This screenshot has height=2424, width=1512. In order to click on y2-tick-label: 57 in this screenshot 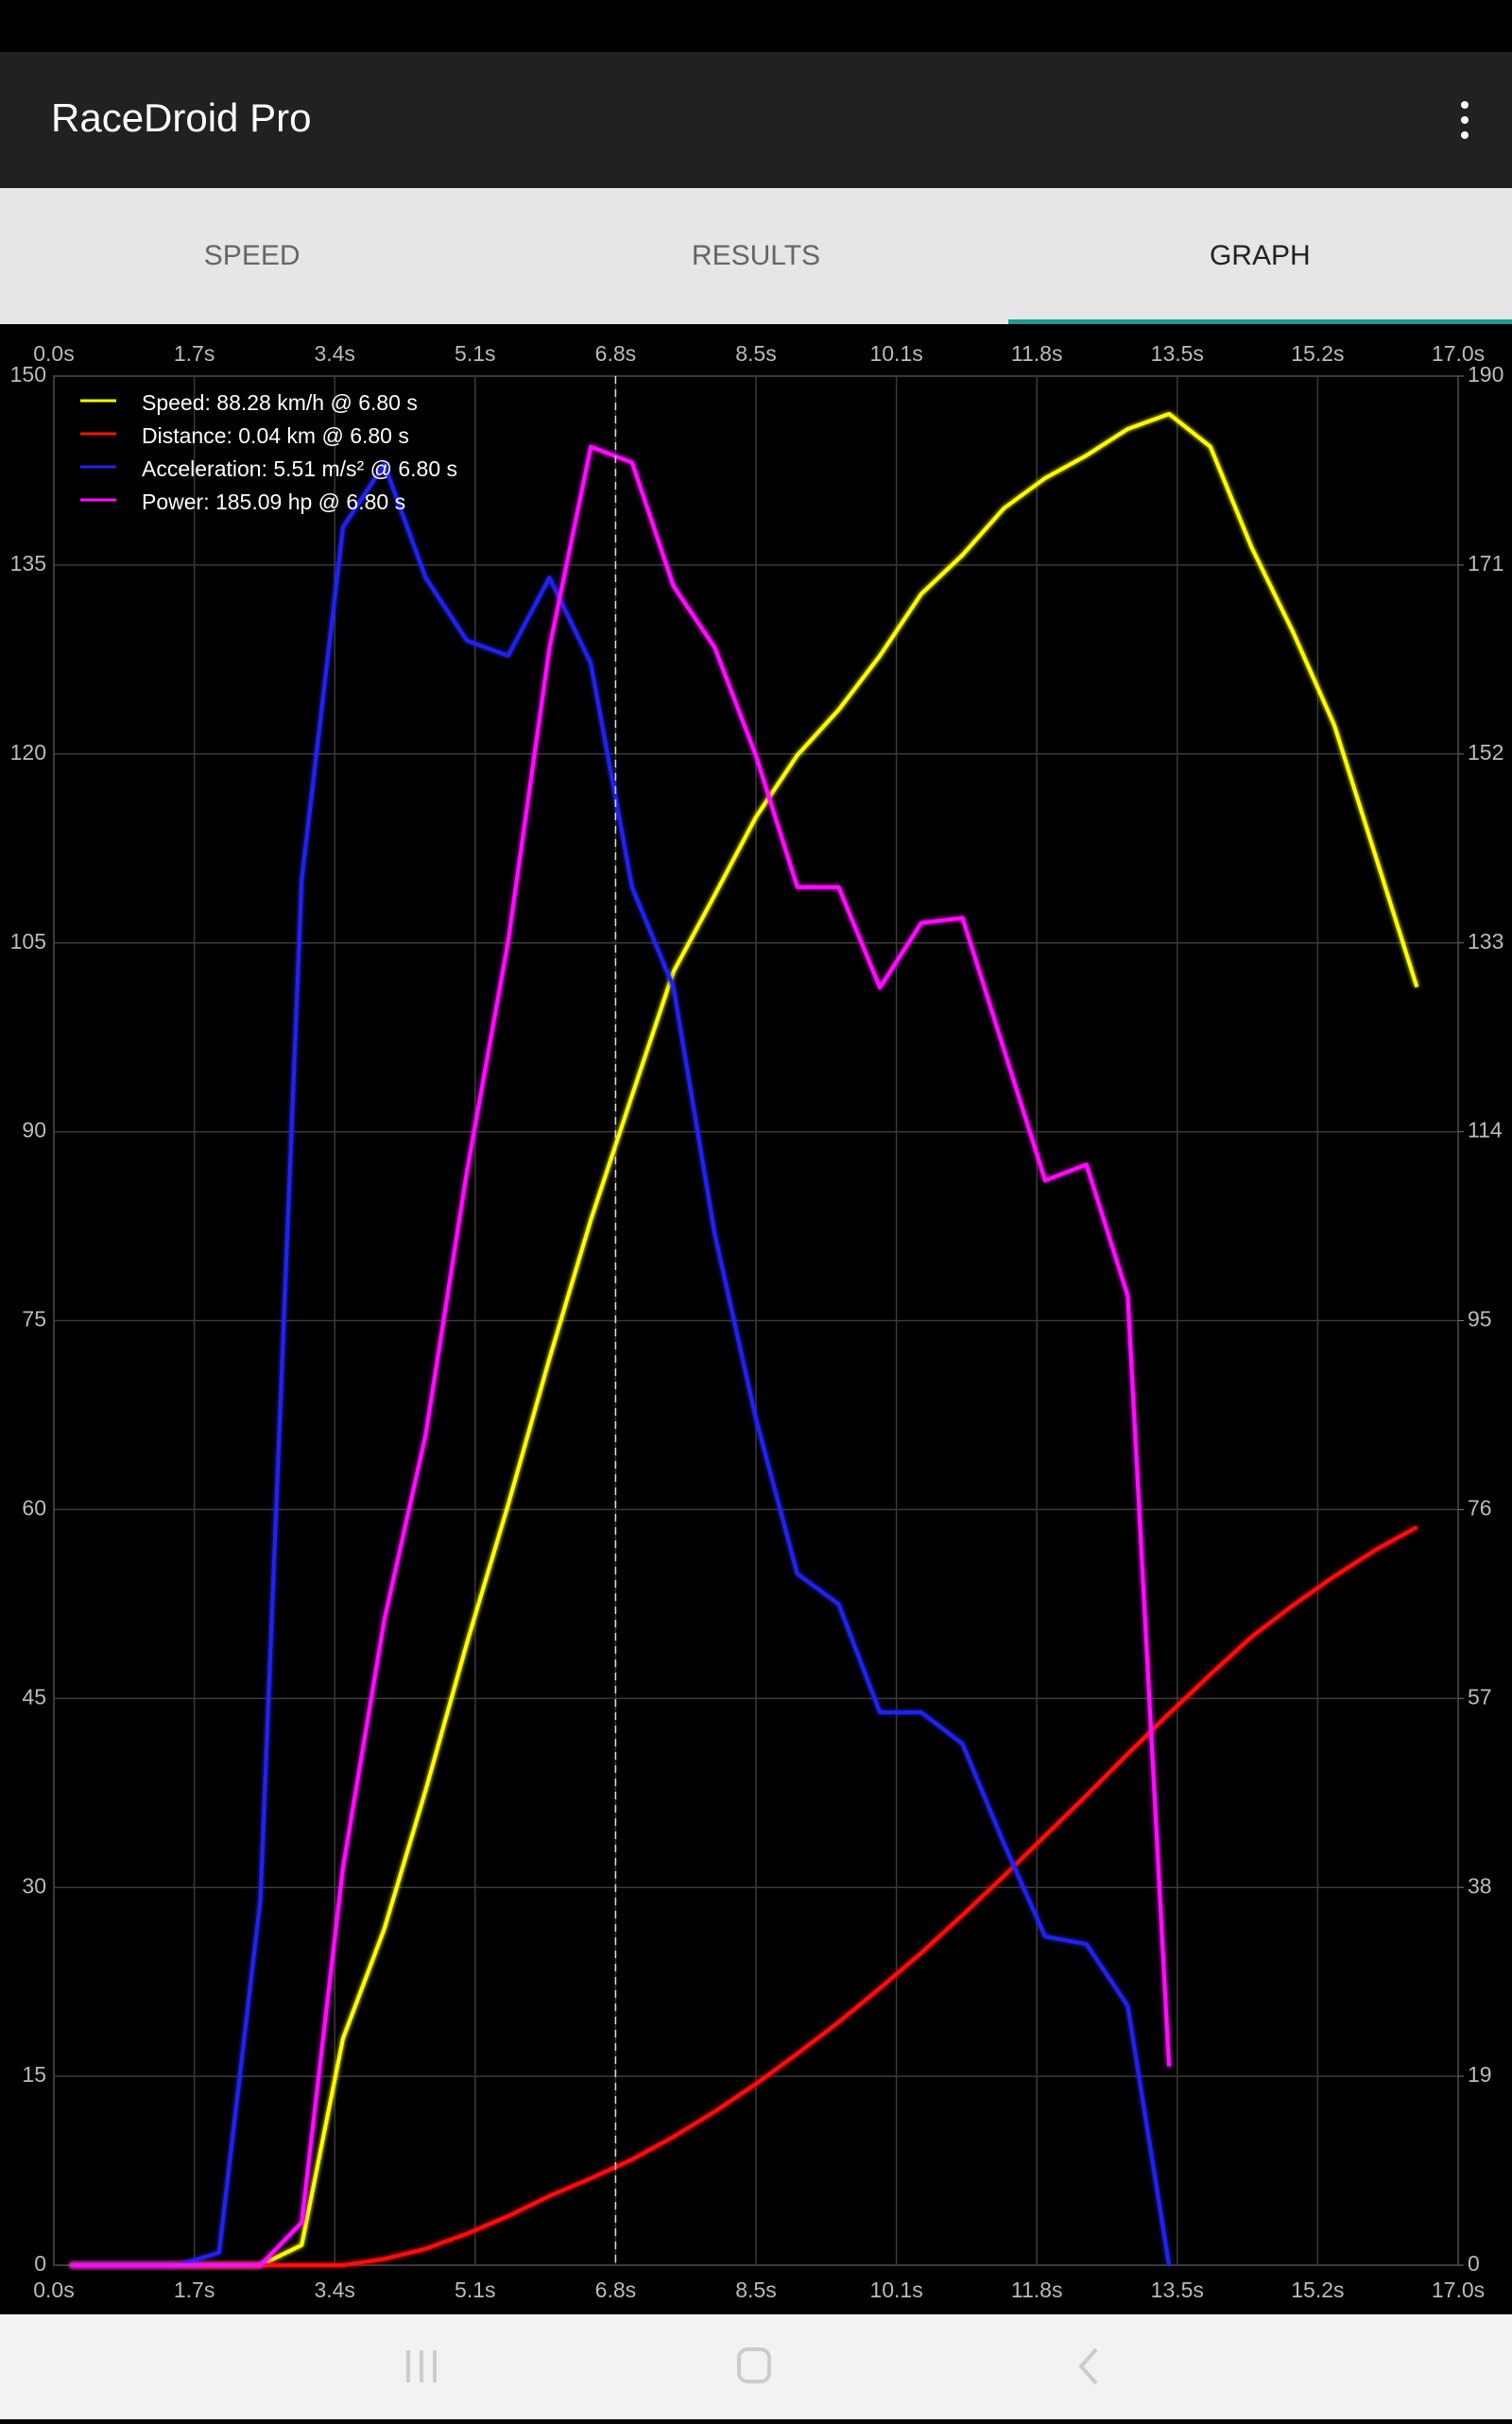, I will do `click(1480, 1696)`.